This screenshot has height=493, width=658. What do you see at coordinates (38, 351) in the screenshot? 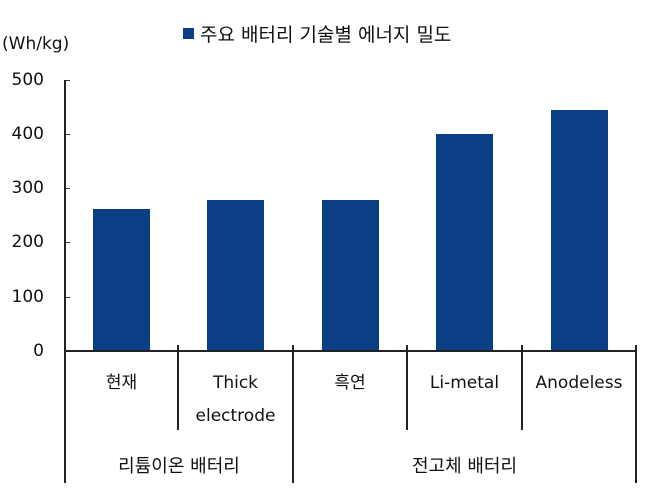
I see `y-tick-0: 0` at bounding box center [38, 351].